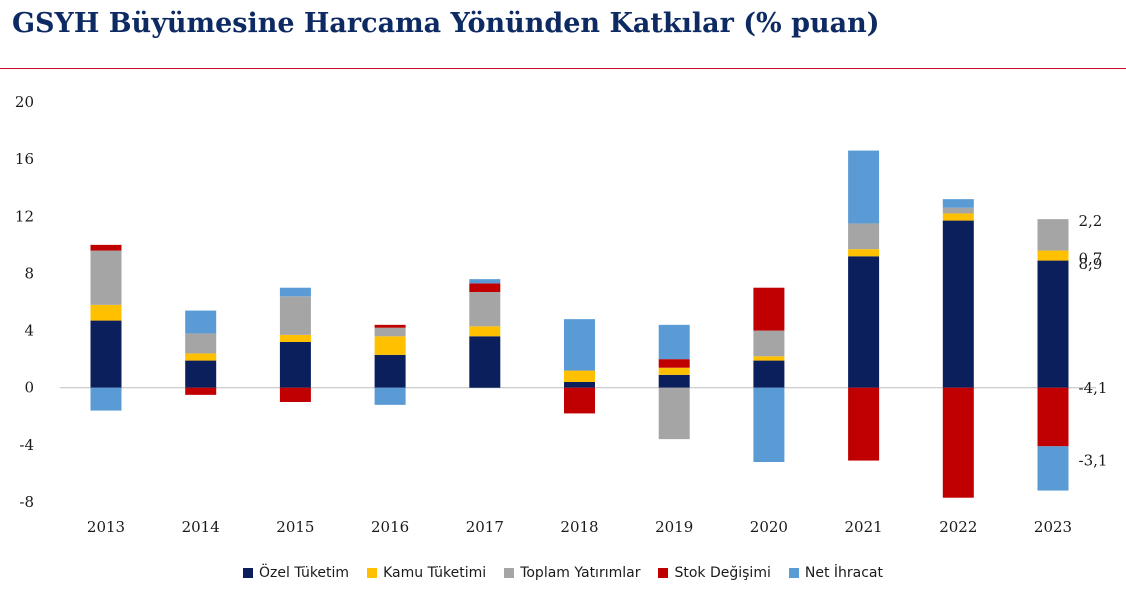  Describe the element at coordinates (390, 345) in the screenshot. I see `bar-segment-kamu-2016` at that location.